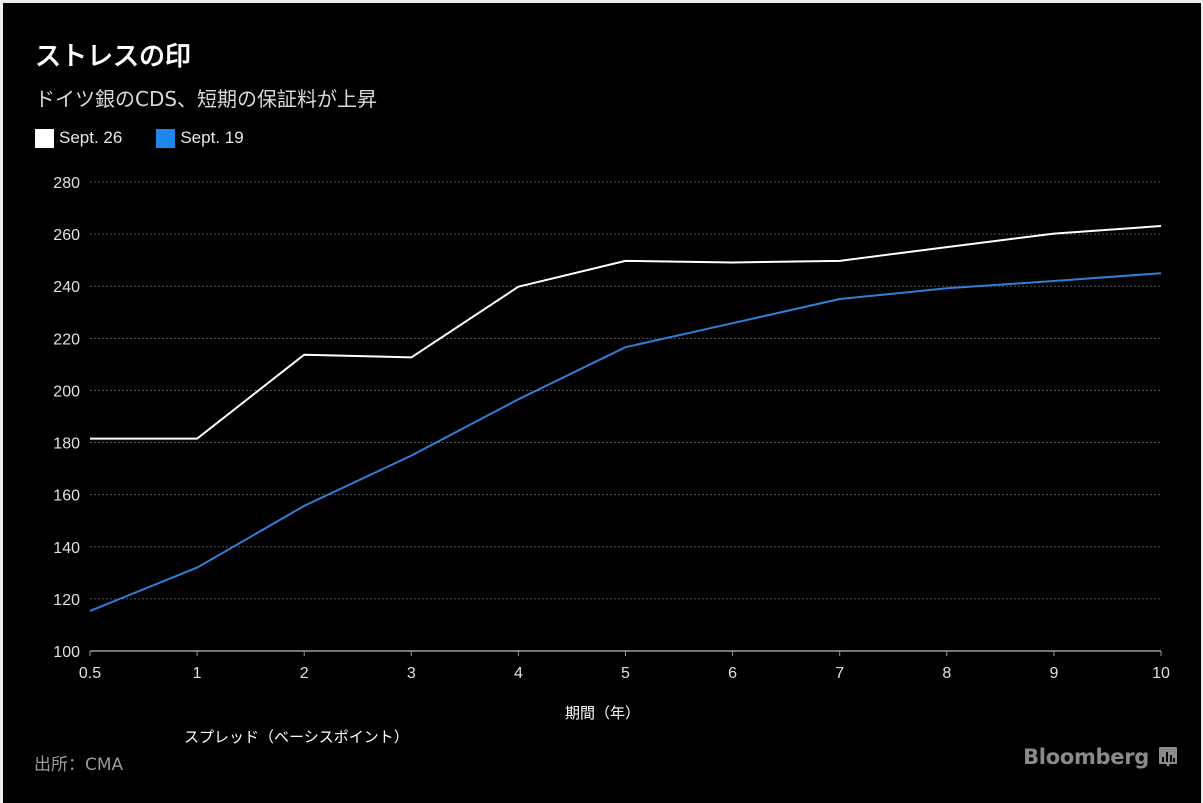 The image size is (1203, 803). I want to click on y-tick-label: 160, so click(66, 496).